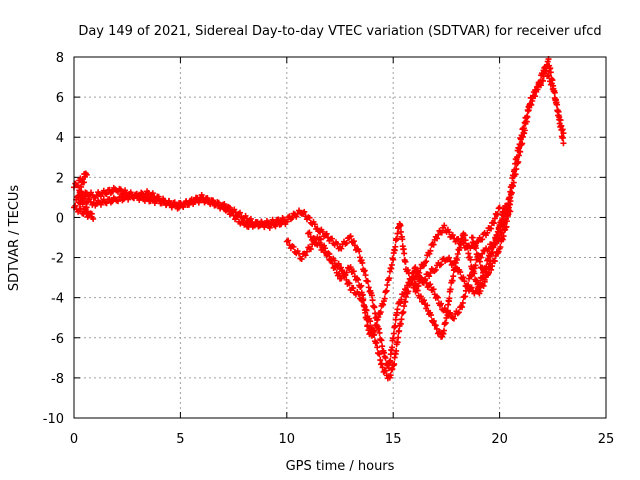  What do you see at coordinates (180, 439) in the screenshot?
I see `x-tick-label: 5` at bounding box center [180, 439].